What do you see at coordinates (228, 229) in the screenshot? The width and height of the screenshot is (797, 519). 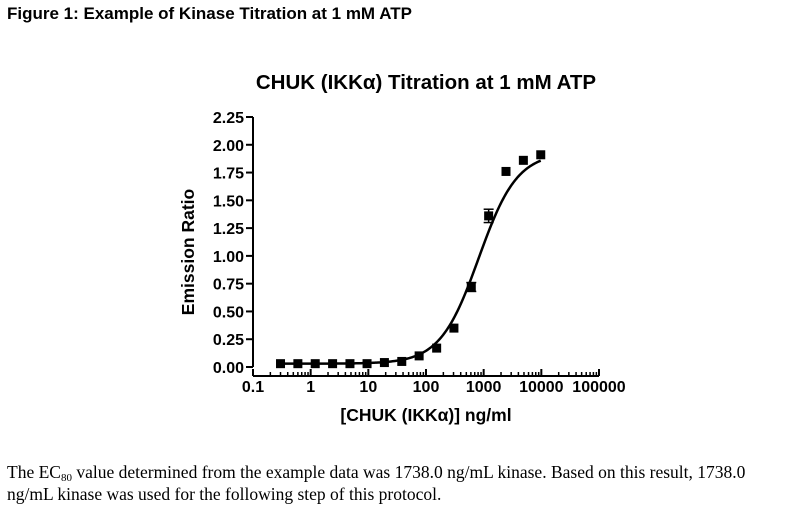 I see `y-tick-label: 1.25` at bounding box center [228, 229].